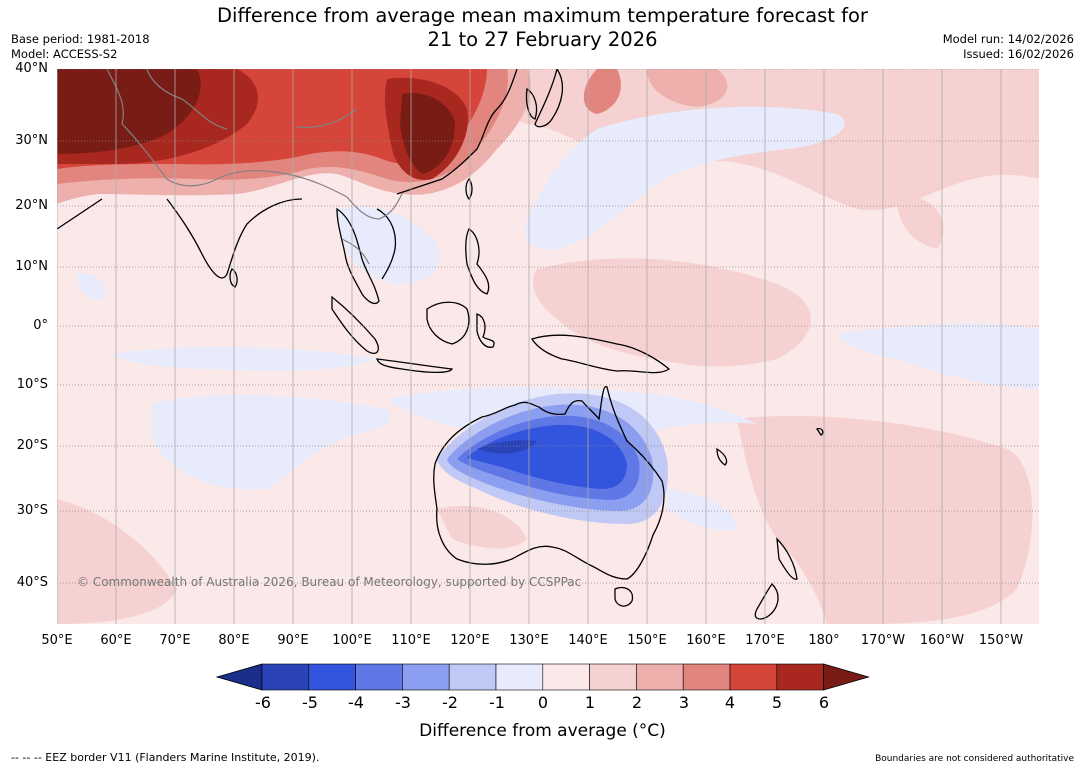 This screenshot has width=1085, height=770. What do you see at coordinates (234, 238) in the screenshot?
I see `india-coast` at bounding box center [234, 238].